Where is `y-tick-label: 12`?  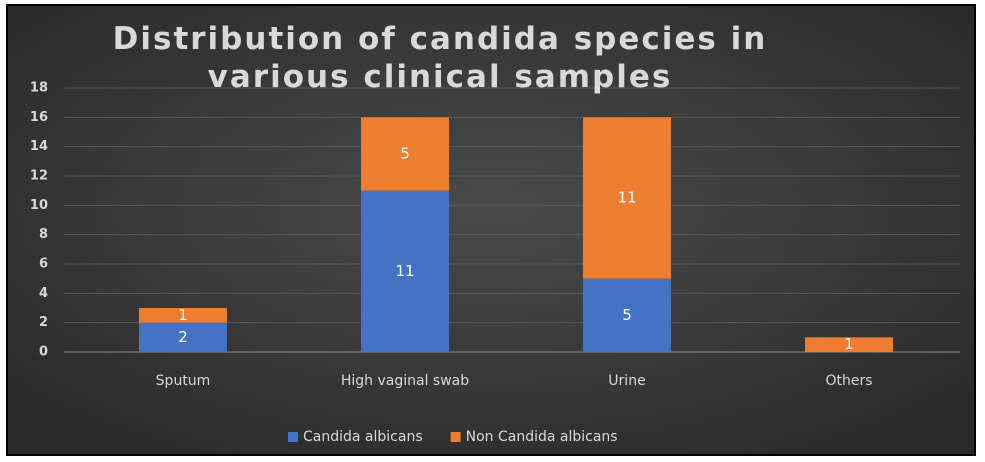
y-tick-label: 12 is located at coordinates (39, 176).